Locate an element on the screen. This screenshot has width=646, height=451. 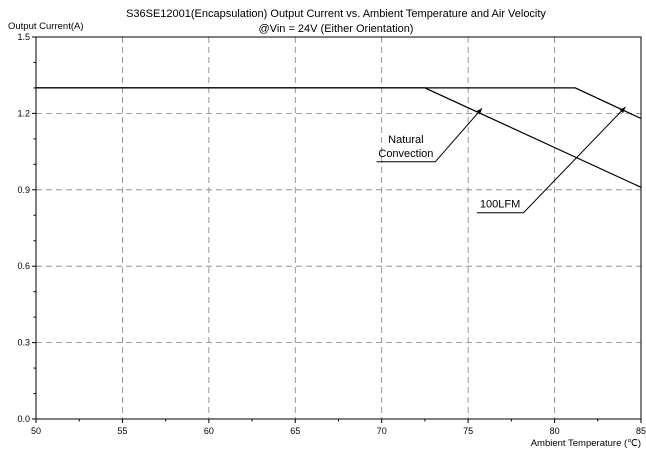
series-line is located at coordinates (339, 103).